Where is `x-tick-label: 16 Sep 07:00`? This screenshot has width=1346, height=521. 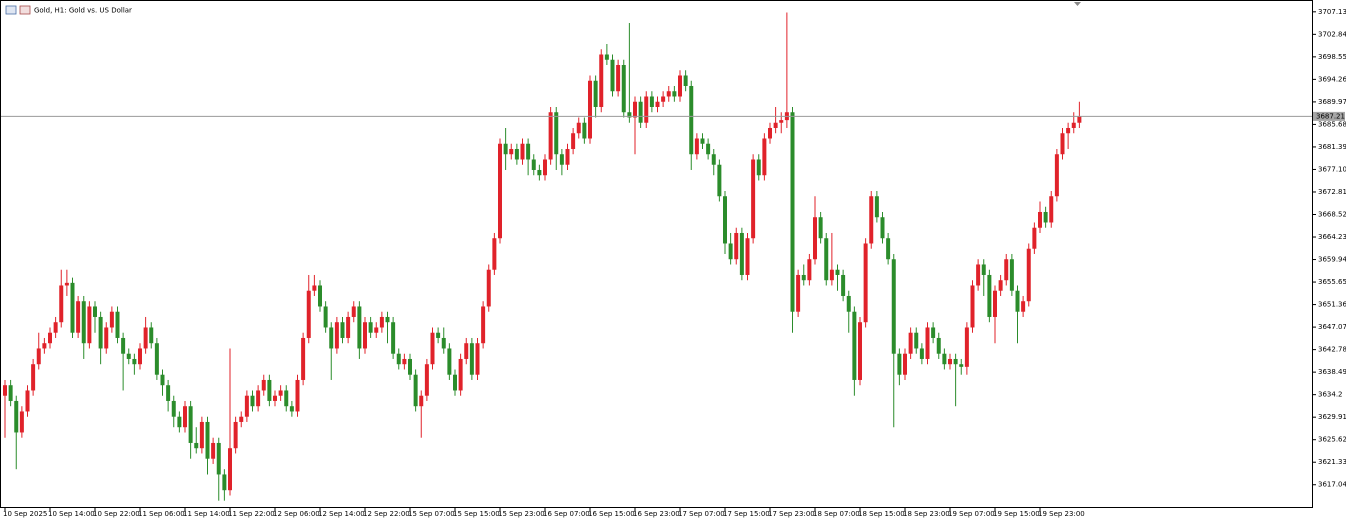 x-tick-label: 16 Sep 07:00 is located at coordinates (566, 514).